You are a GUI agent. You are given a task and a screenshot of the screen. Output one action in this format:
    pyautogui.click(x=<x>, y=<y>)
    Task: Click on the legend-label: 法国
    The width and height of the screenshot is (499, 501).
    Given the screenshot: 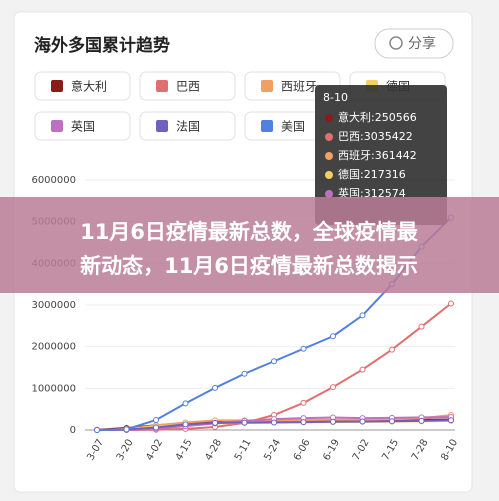 What is the action you would take?
    pyautogui.click(x=188, y=127)
    